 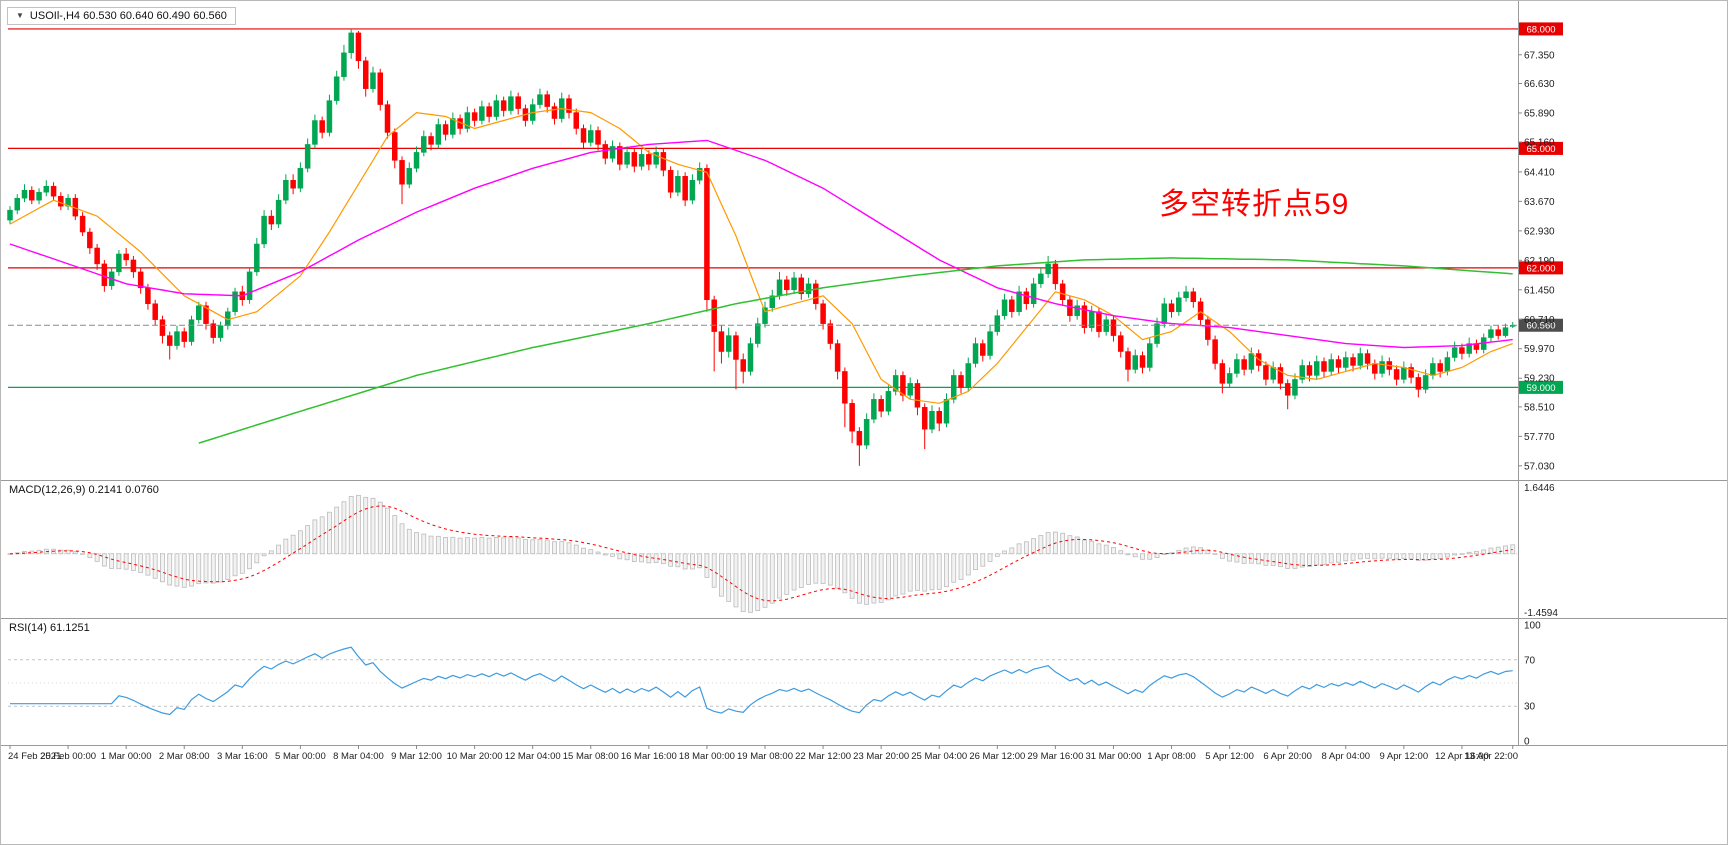 What do you see at coordinates (939, 756) in the screenshot?
I see `svg-text: 25 Mar 04:00` at bounding box center [939, 756].